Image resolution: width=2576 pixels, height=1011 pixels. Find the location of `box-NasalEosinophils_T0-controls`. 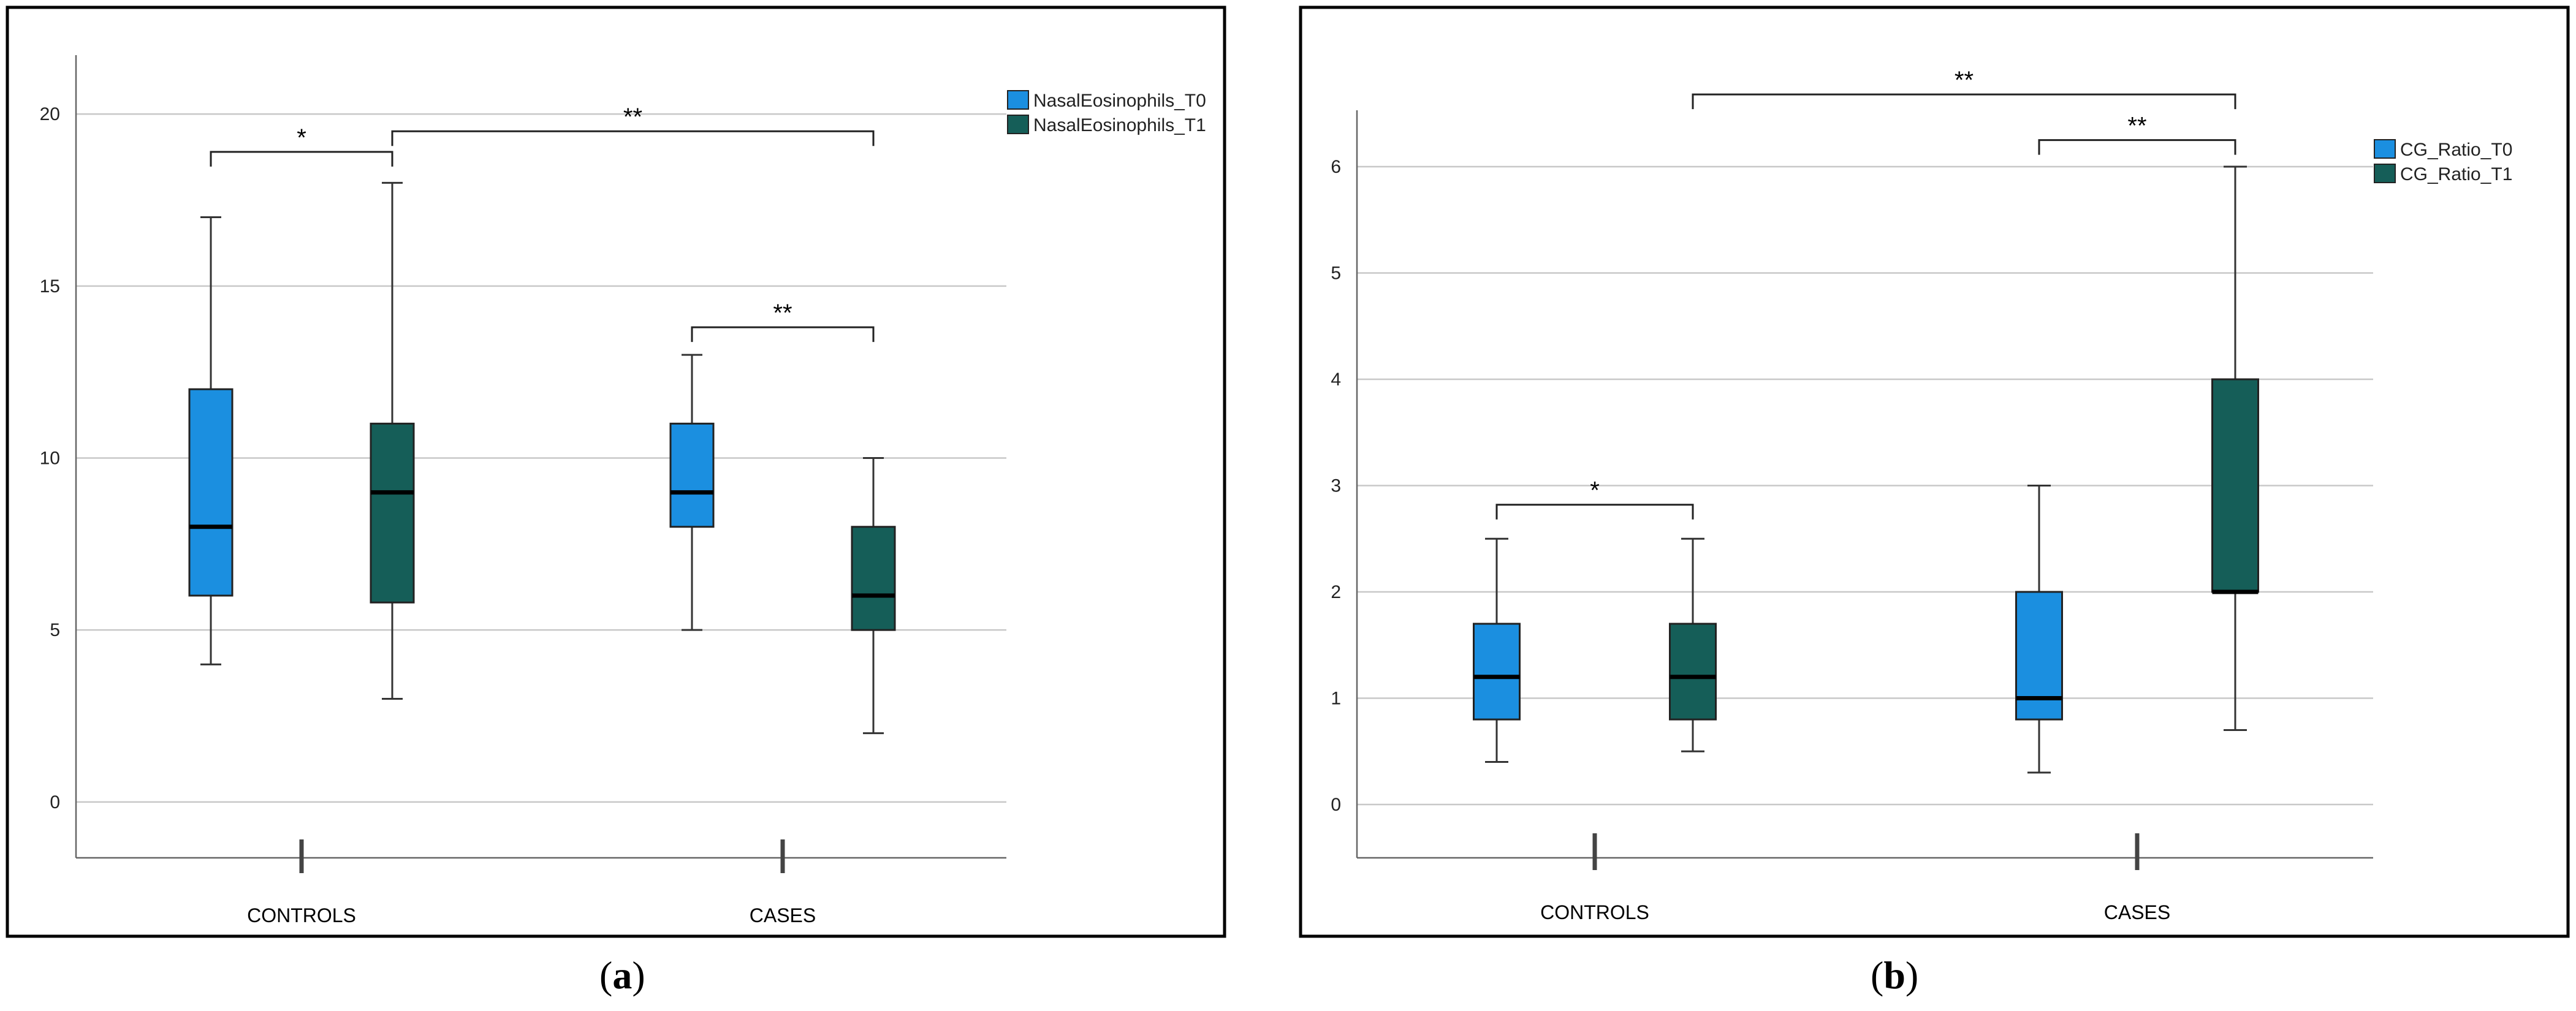

box-NasalEosinophils_T0-controls is located at coordinates (211, 440).